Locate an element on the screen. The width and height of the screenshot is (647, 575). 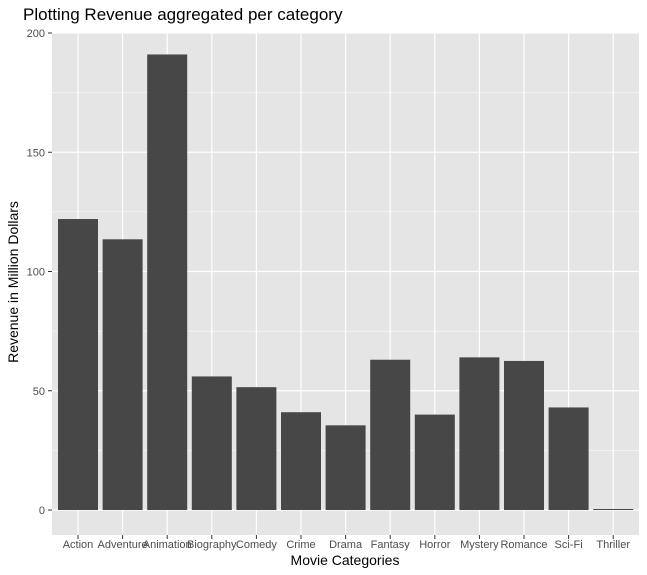
y-tick-label: 100 is located at coordinates (36, 273).